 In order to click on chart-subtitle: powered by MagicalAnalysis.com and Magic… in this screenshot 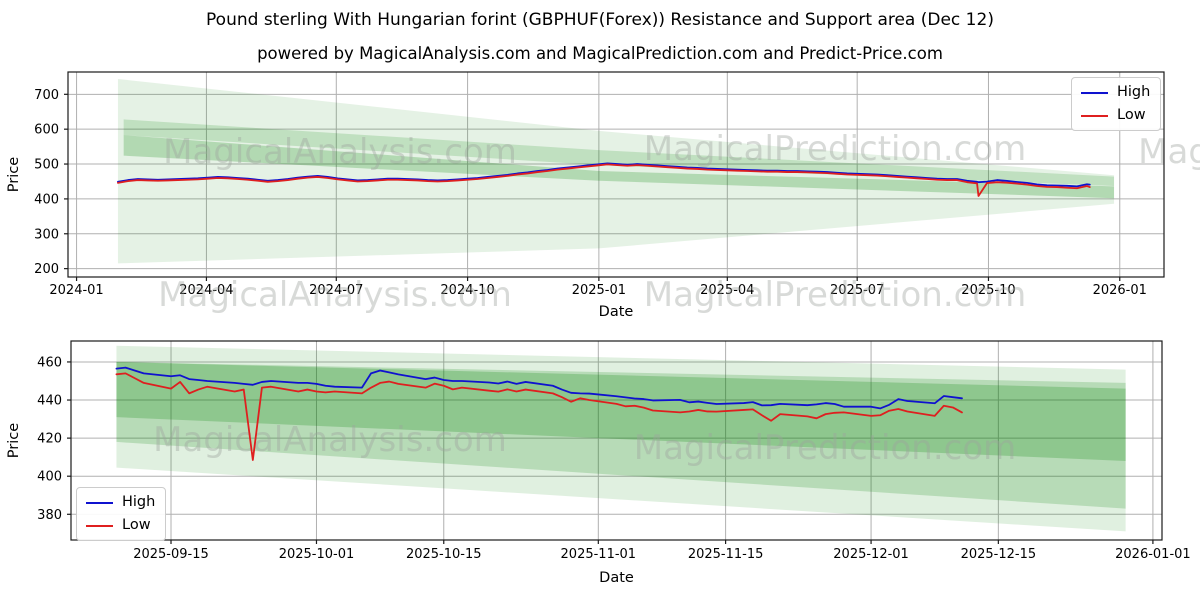, I will do `click(600, 53)`.